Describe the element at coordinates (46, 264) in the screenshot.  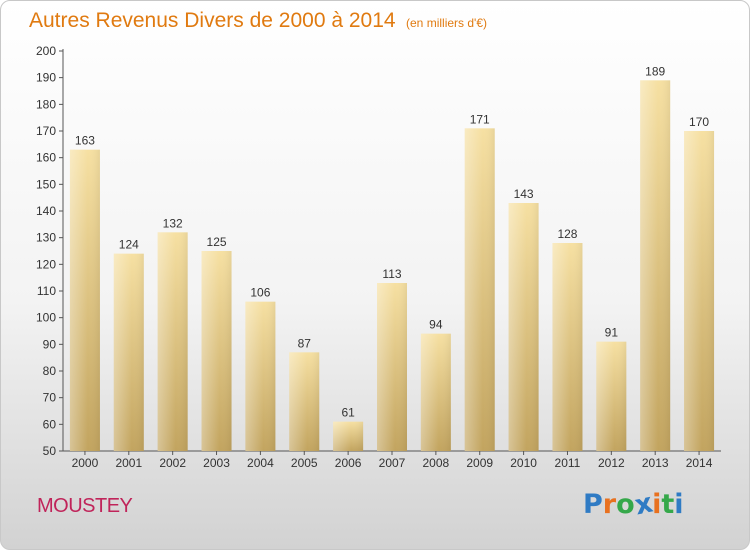
I see `y-tick-label: 120` at that location.